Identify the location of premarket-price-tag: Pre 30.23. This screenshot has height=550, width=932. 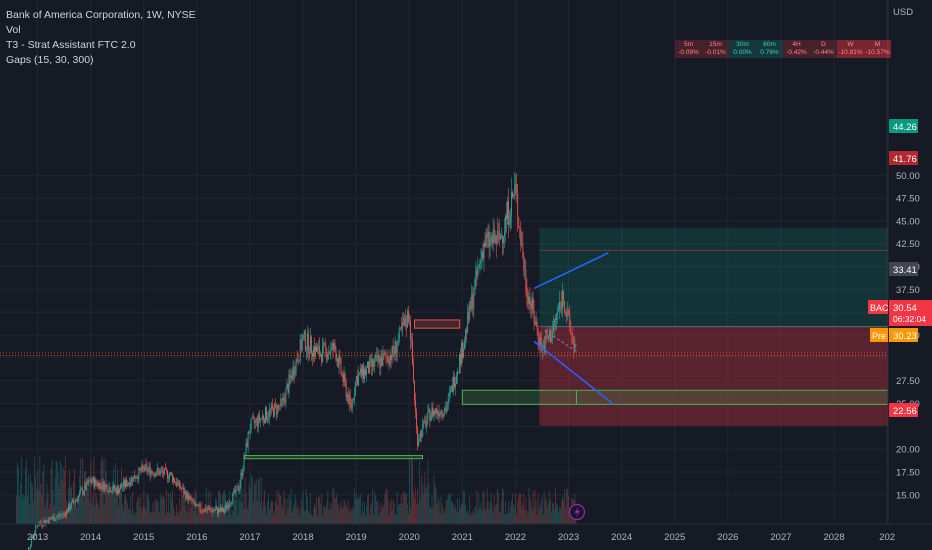
(894, 335).